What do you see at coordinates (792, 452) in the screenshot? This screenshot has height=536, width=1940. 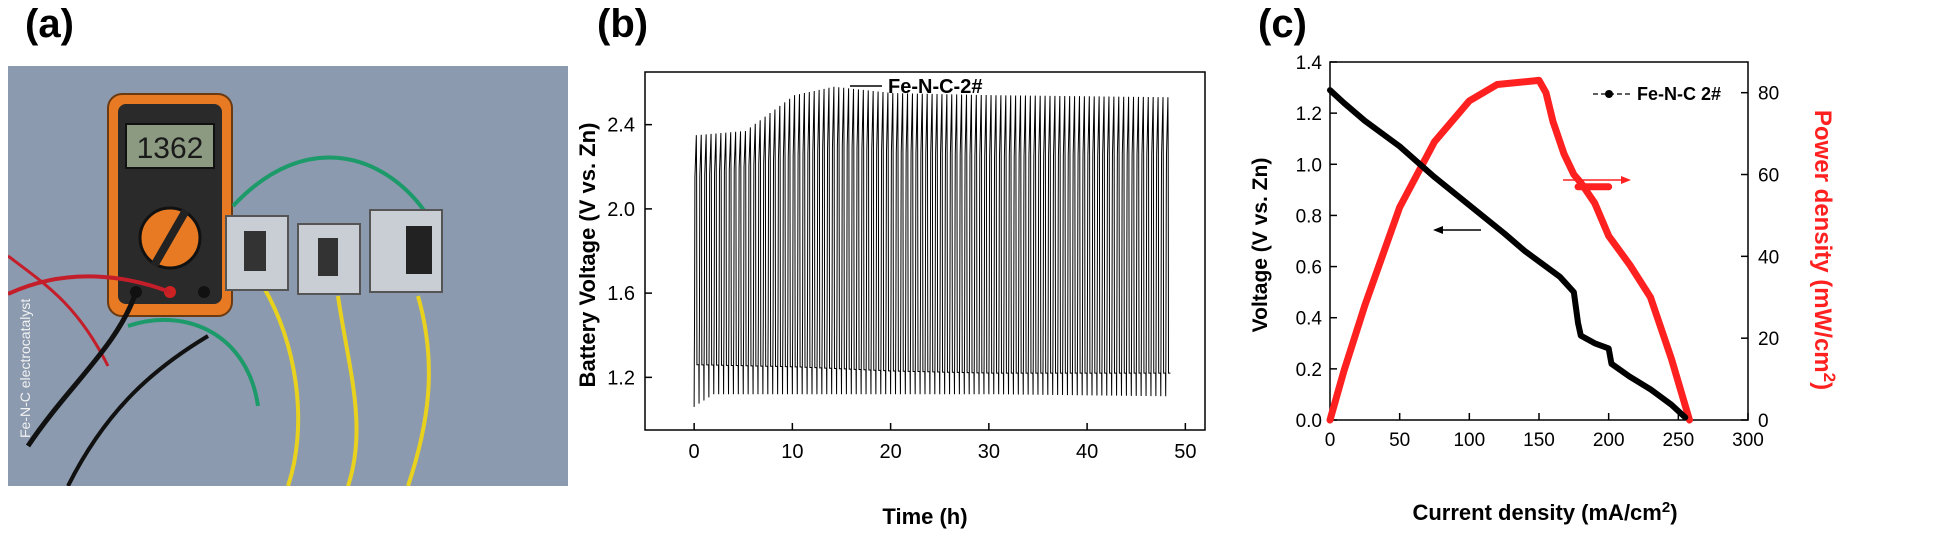 I see `chart-b-x-tick-label: 10` at bounding box center [792, 452].